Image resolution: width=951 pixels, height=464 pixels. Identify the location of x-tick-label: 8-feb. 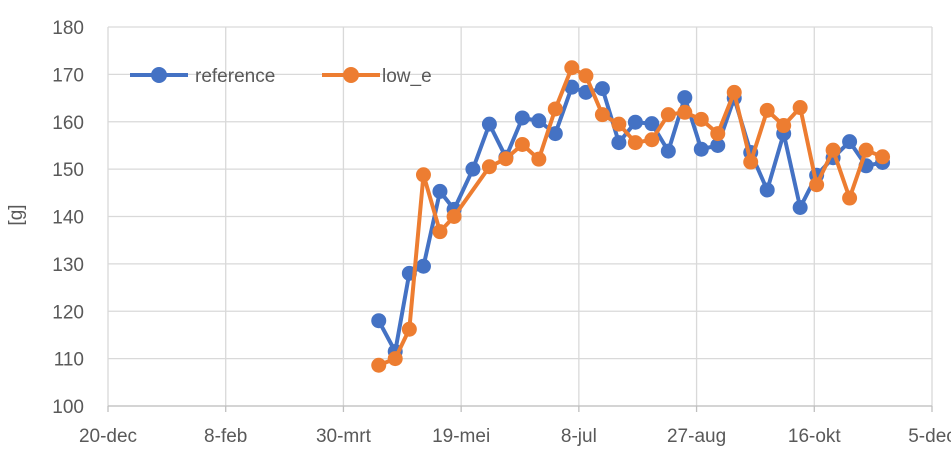
(225, 436).